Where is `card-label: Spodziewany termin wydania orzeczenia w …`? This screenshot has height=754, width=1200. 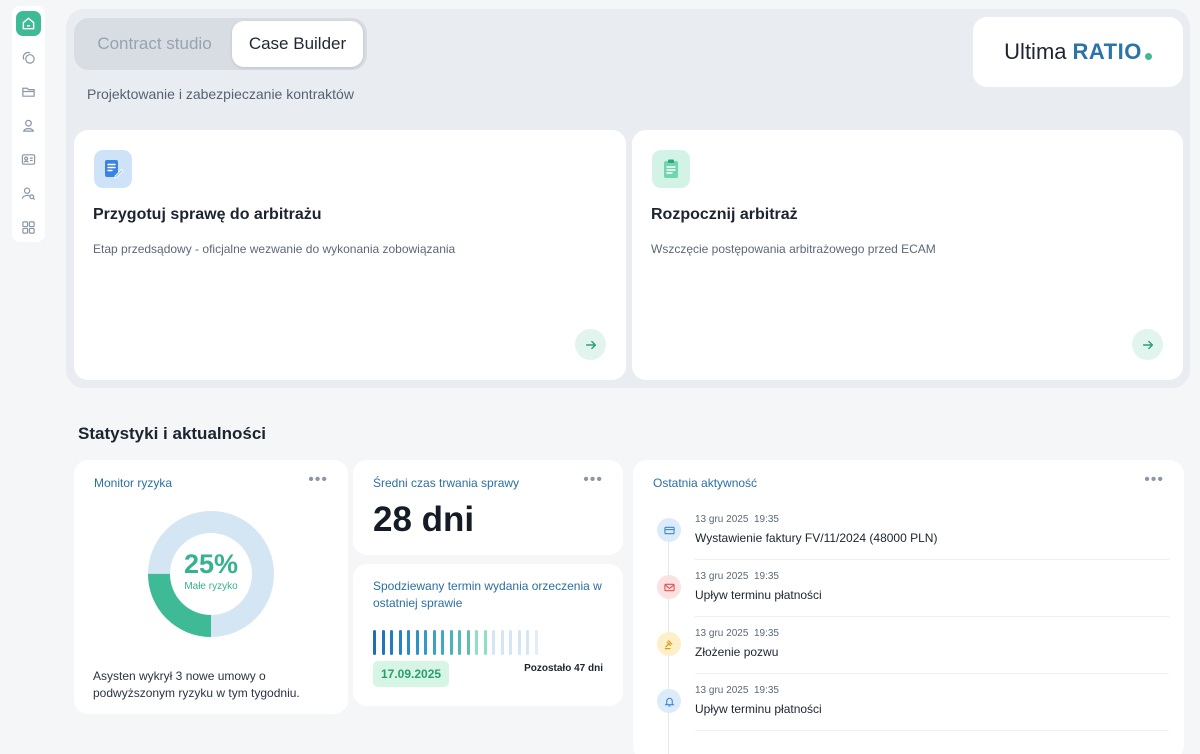 card-label: Spodziewany termin wydania orzeczenia w … is located at coordinates (487, 594).